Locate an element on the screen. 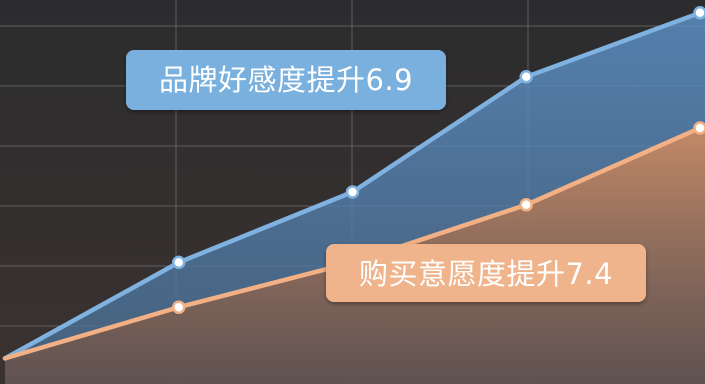 The image size is (705, 384). brand-favorability-callout-text: 品牌好感度提升6.9 is located at coordinates (286, 80).